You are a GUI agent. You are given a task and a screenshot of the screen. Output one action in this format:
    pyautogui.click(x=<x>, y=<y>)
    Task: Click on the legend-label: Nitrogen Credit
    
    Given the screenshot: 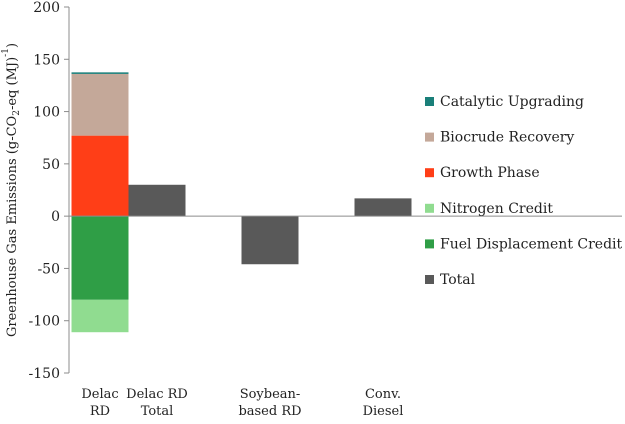 What is the action you would take?
    pyautogui.click(x=496, y=209)
    